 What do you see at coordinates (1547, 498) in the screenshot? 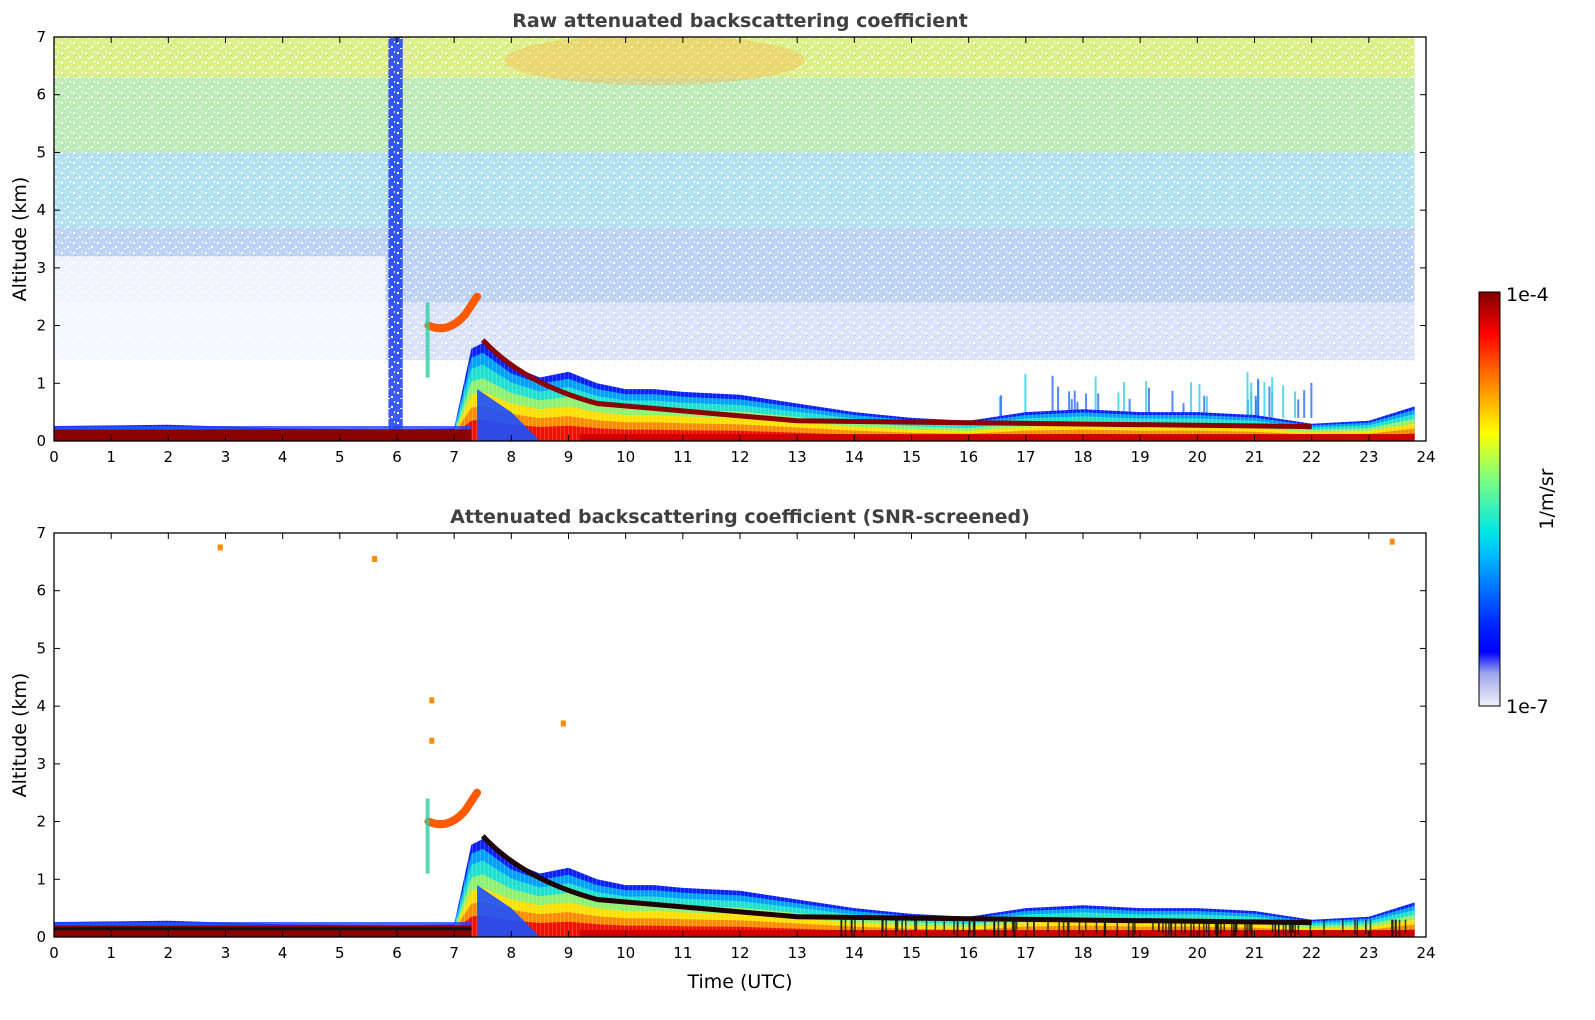
I see `colorbar-unit-label: 1/m/sr` at bounding box center [1547, 498].